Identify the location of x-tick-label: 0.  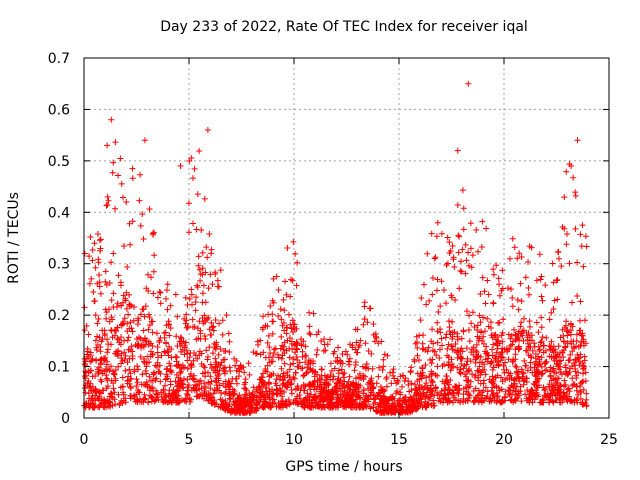
(84, 440).